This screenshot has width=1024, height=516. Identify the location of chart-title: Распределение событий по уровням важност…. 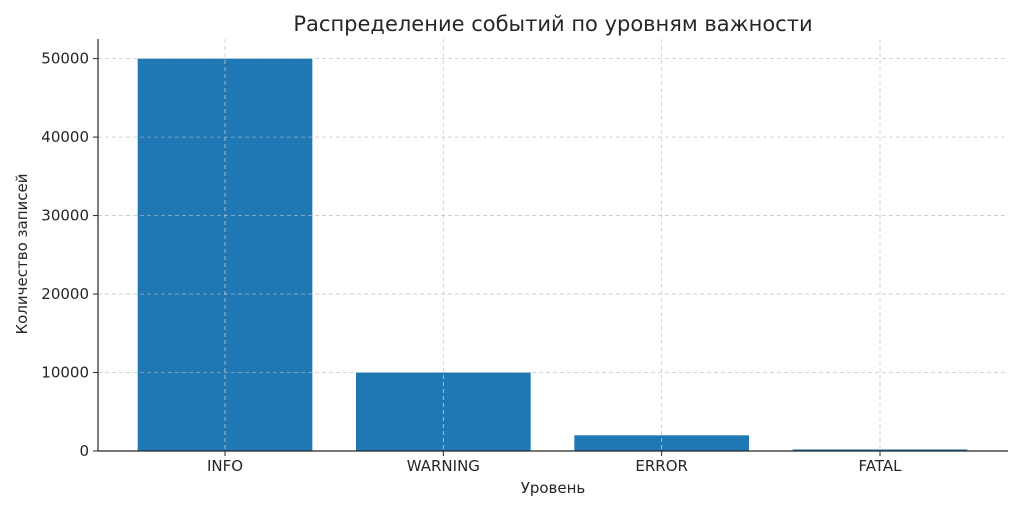
(552, 24).